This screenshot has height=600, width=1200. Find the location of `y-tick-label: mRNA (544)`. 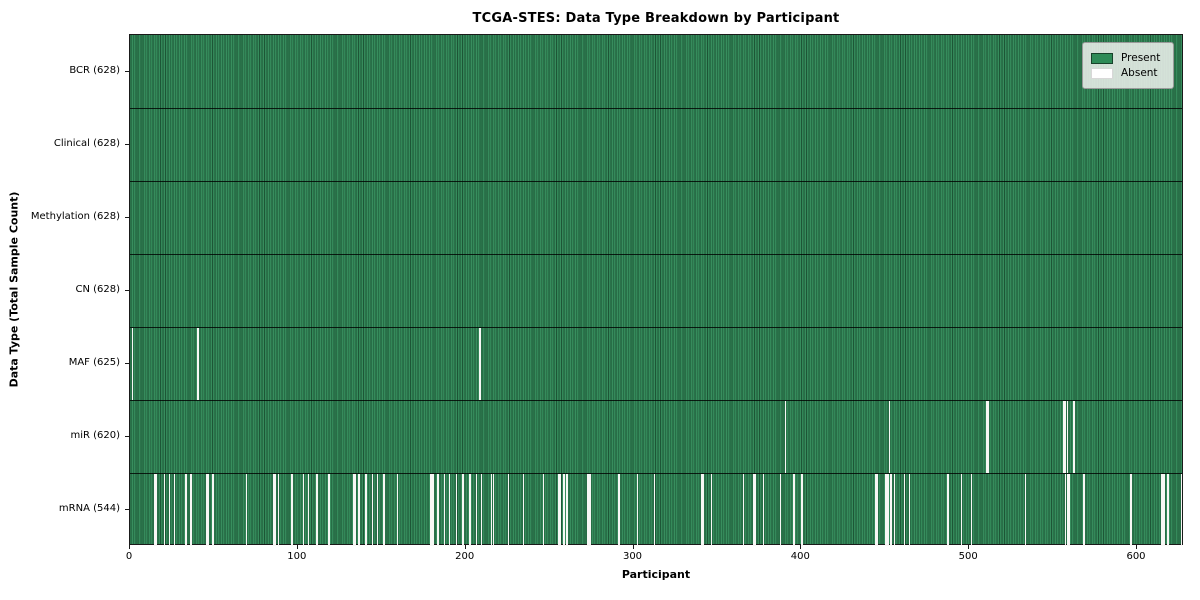

y-tick-label: mRNA (544) is located at coordinates (89, 508).